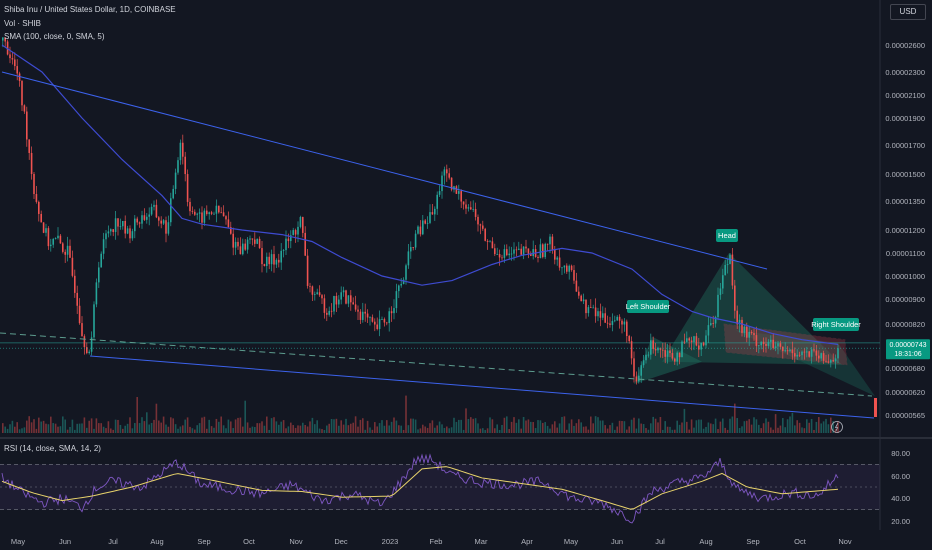 This screenshot has height=550, width=932. I want to click on rsi-legend: RSI (14, close, SMA, 14, 2), so click(52, 448).